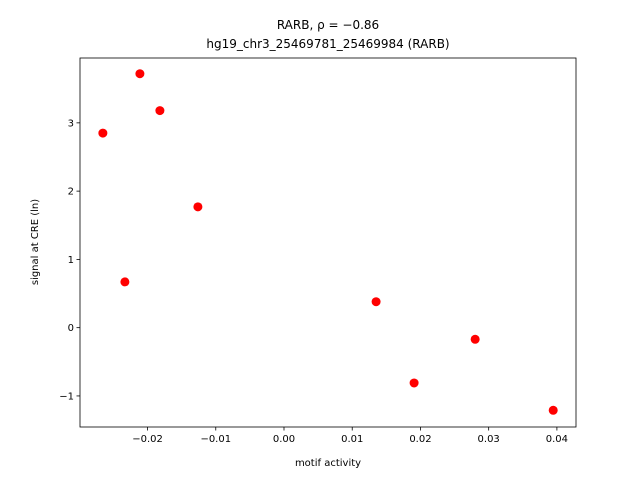 This screenshot has width=640, height=480. What do you see at coordinates (284, 439) in the screenshot?
I see `x-tick-label: 0.00` at bounding box center [284, 439].